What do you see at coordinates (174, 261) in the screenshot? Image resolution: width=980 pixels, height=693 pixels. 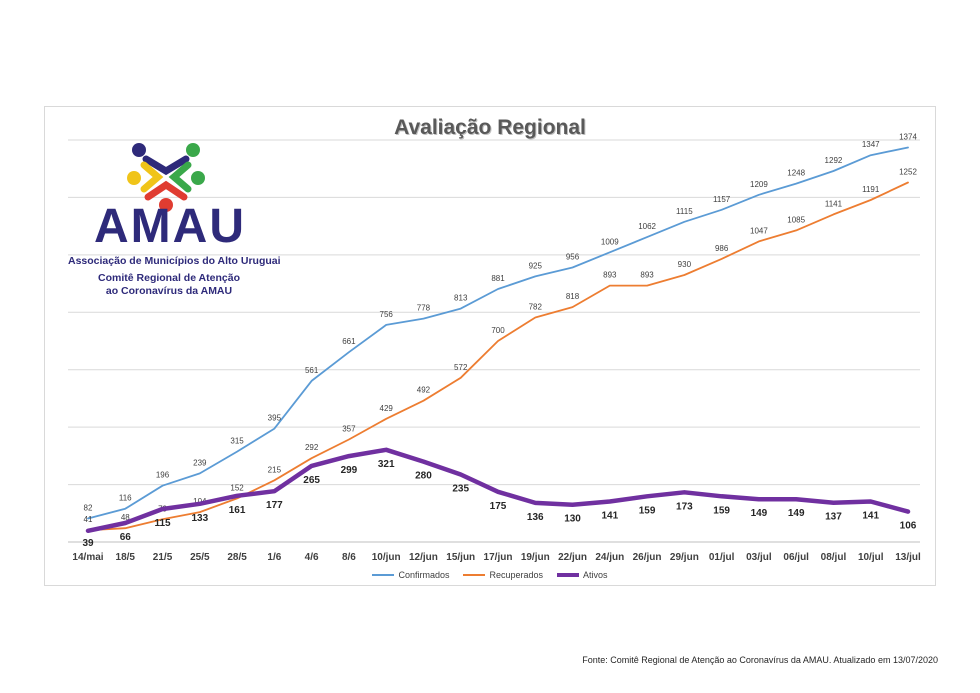 I see `logo-organization: Associação de Municípios do Alto Uruguai` at bounding box center [174, 261].